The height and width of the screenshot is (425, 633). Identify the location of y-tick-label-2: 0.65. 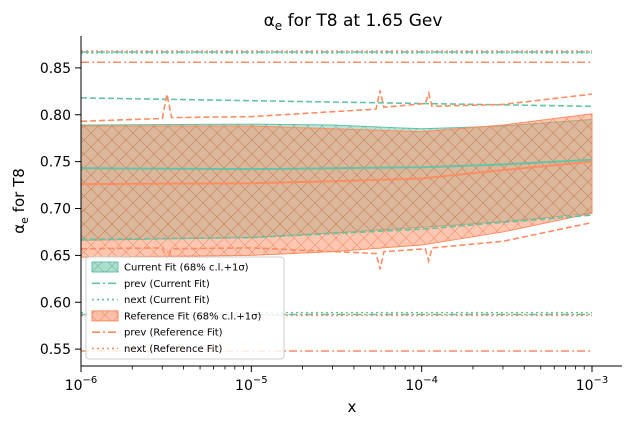
(55, 256).